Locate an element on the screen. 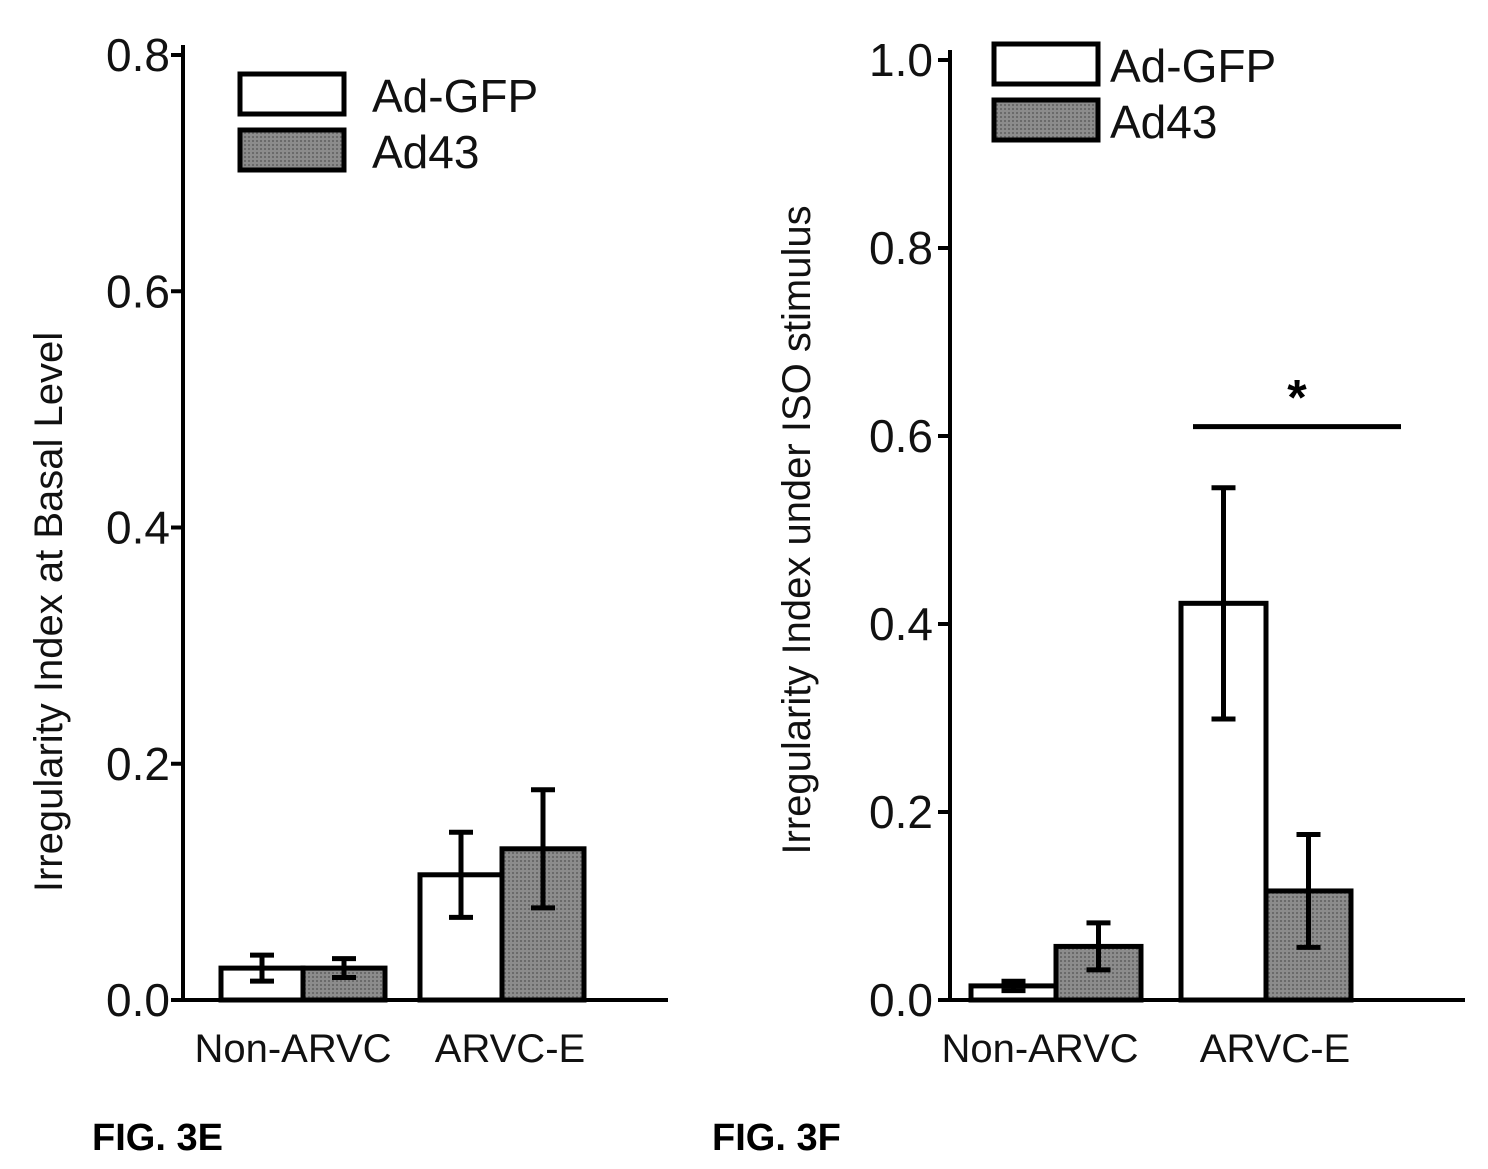  y-axis-label: Irregularity Index under ISO stimulus is located at coordinates (797, 529).